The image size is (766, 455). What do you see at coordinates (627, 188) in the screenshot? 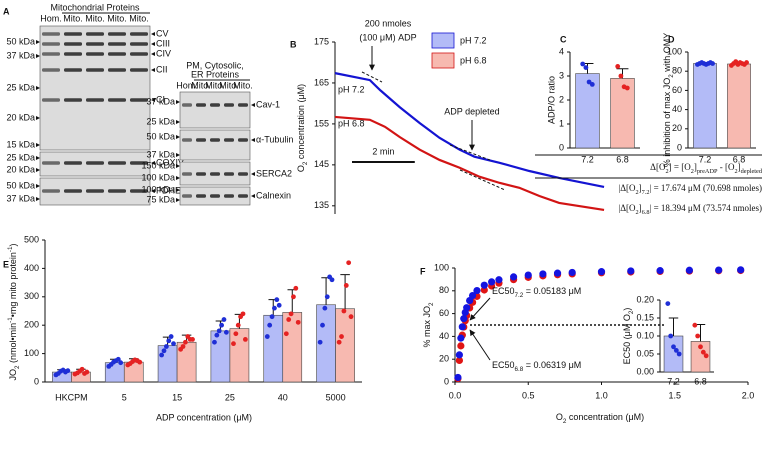
I see `result-part: |Δ[O` at bounding box center [627, 188].